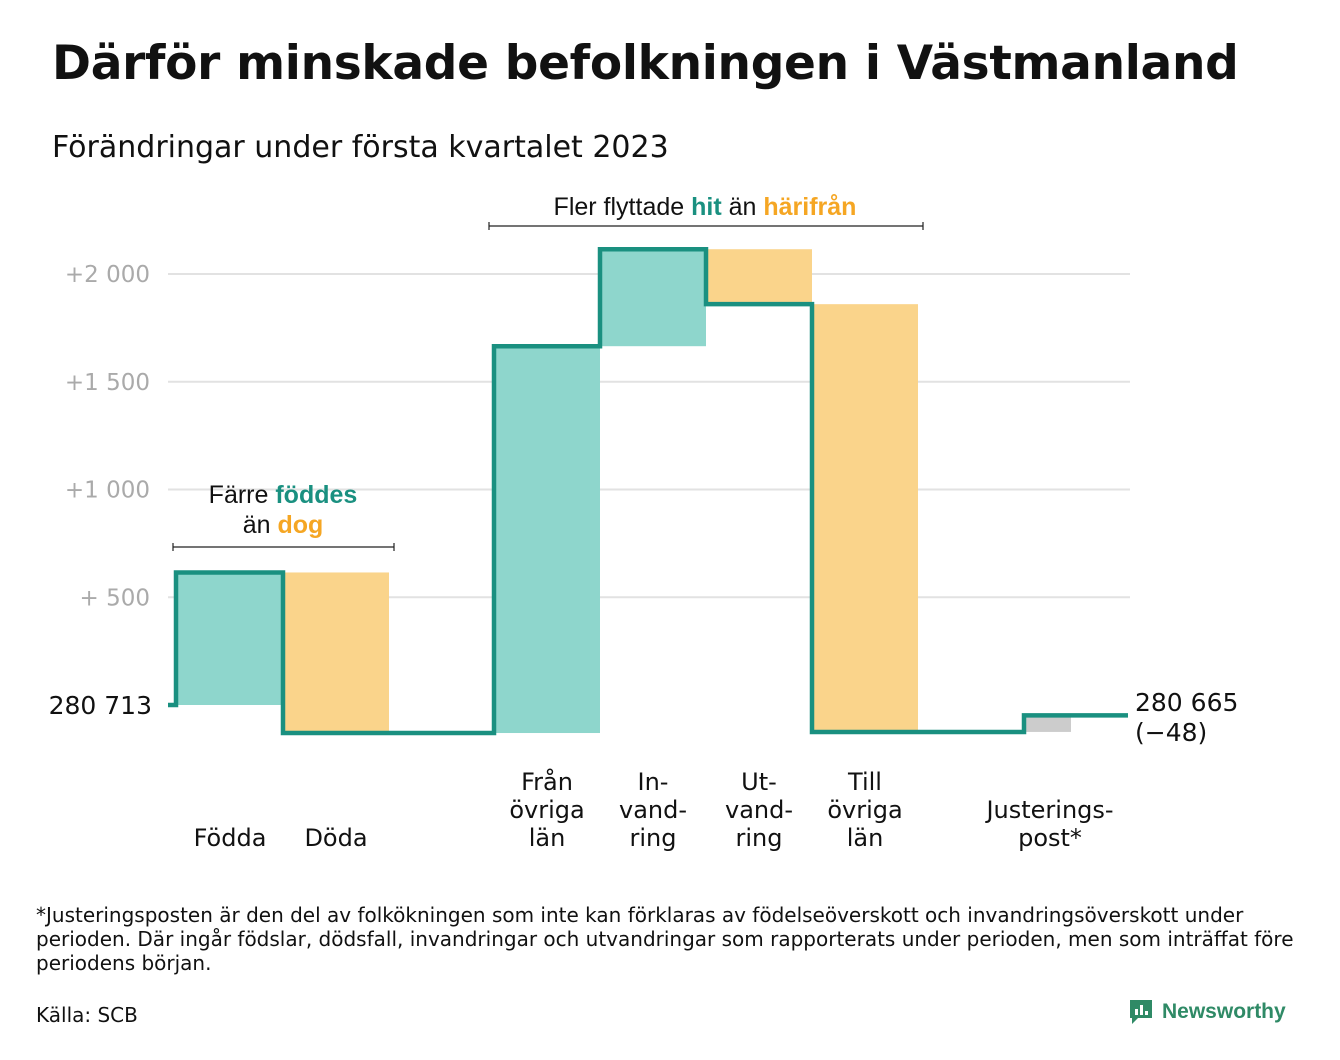  I want to click on migration-annotation: Fler flyttade hit än härifrån, so click(705, 207).